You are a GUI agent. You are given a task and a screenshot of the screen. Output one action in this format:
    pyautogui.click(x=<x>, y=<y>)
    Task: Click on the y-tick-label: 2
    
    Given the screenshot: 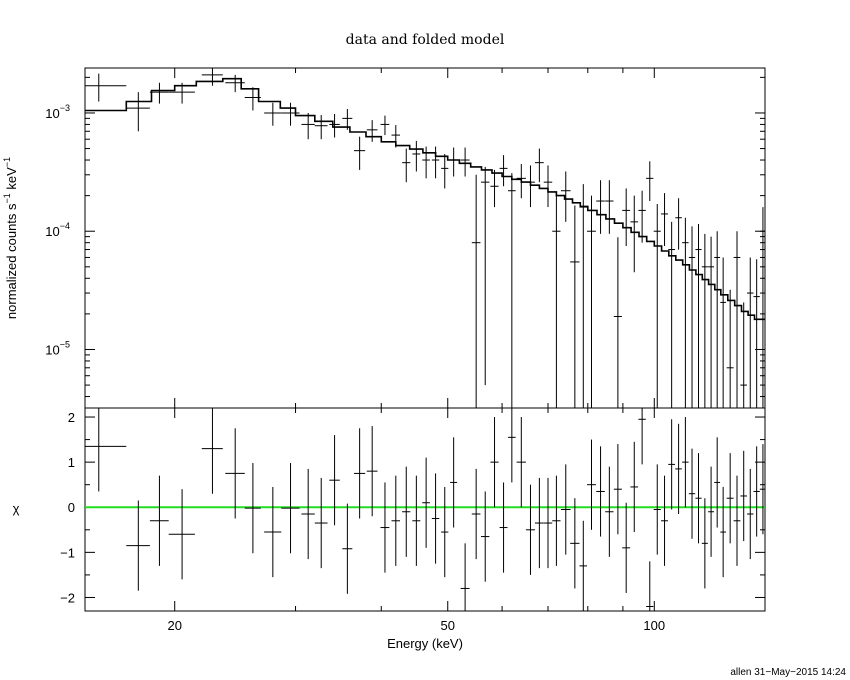 What is the action you would take?
    pyautogui.click(x=71, y=417)
    